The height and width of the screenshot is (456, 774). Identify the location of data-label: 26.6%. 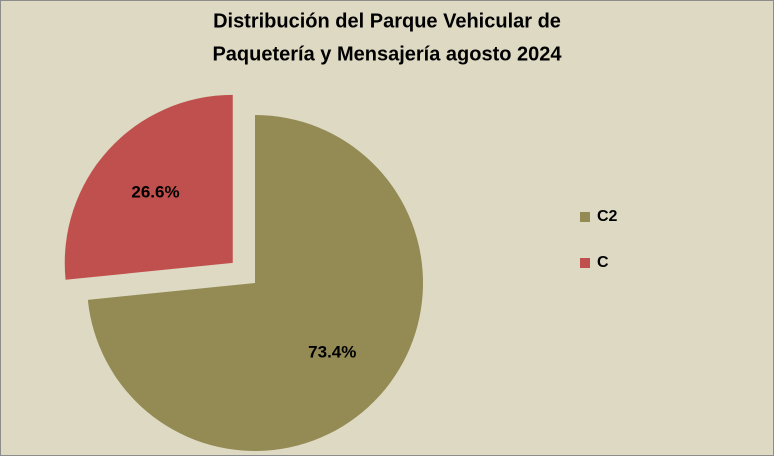
(155, 192).